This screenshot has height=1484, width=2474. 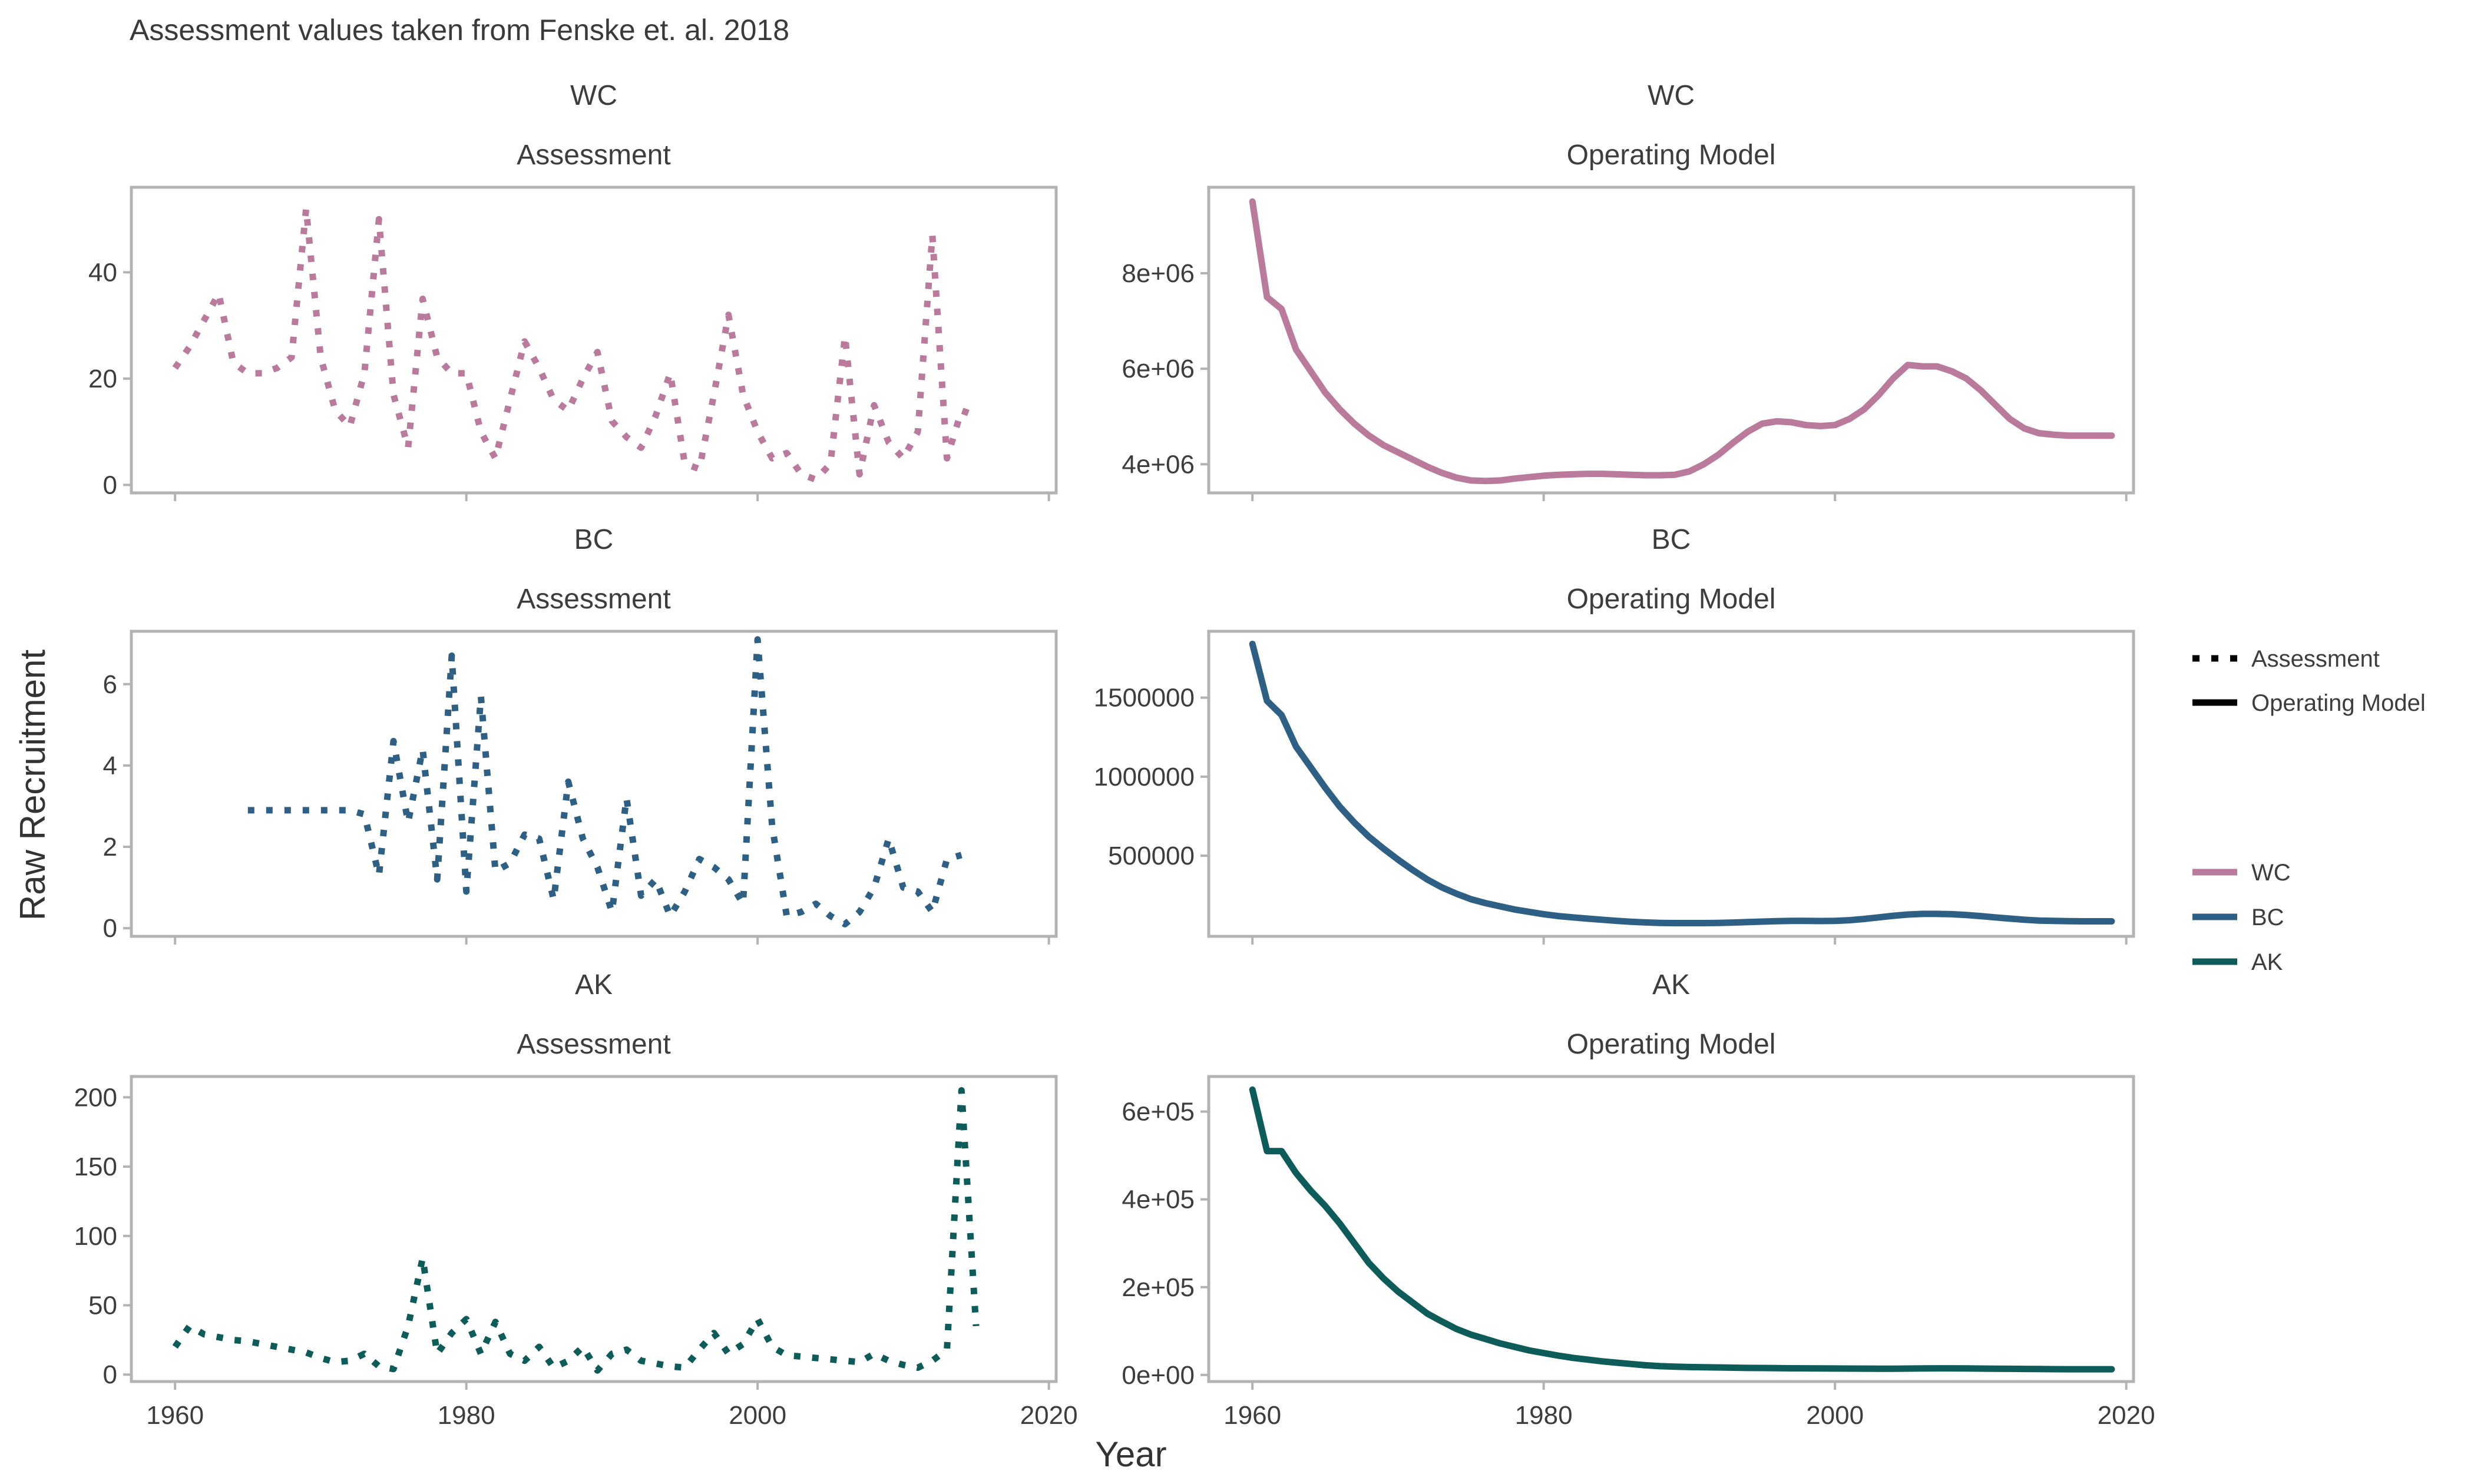 I want to click on series-line-bc-operating-model, so click(x=1682, y=783).